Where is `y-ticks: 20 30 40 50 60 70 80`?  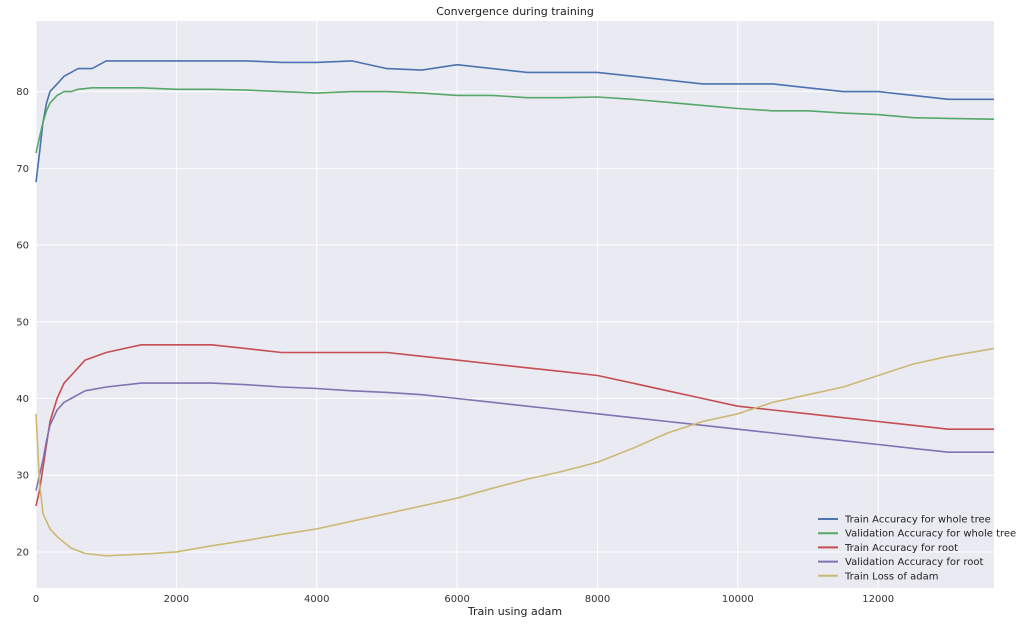
y-ticks: 20 30 40 50 60 70 80 is located at coordinates (22, 322).